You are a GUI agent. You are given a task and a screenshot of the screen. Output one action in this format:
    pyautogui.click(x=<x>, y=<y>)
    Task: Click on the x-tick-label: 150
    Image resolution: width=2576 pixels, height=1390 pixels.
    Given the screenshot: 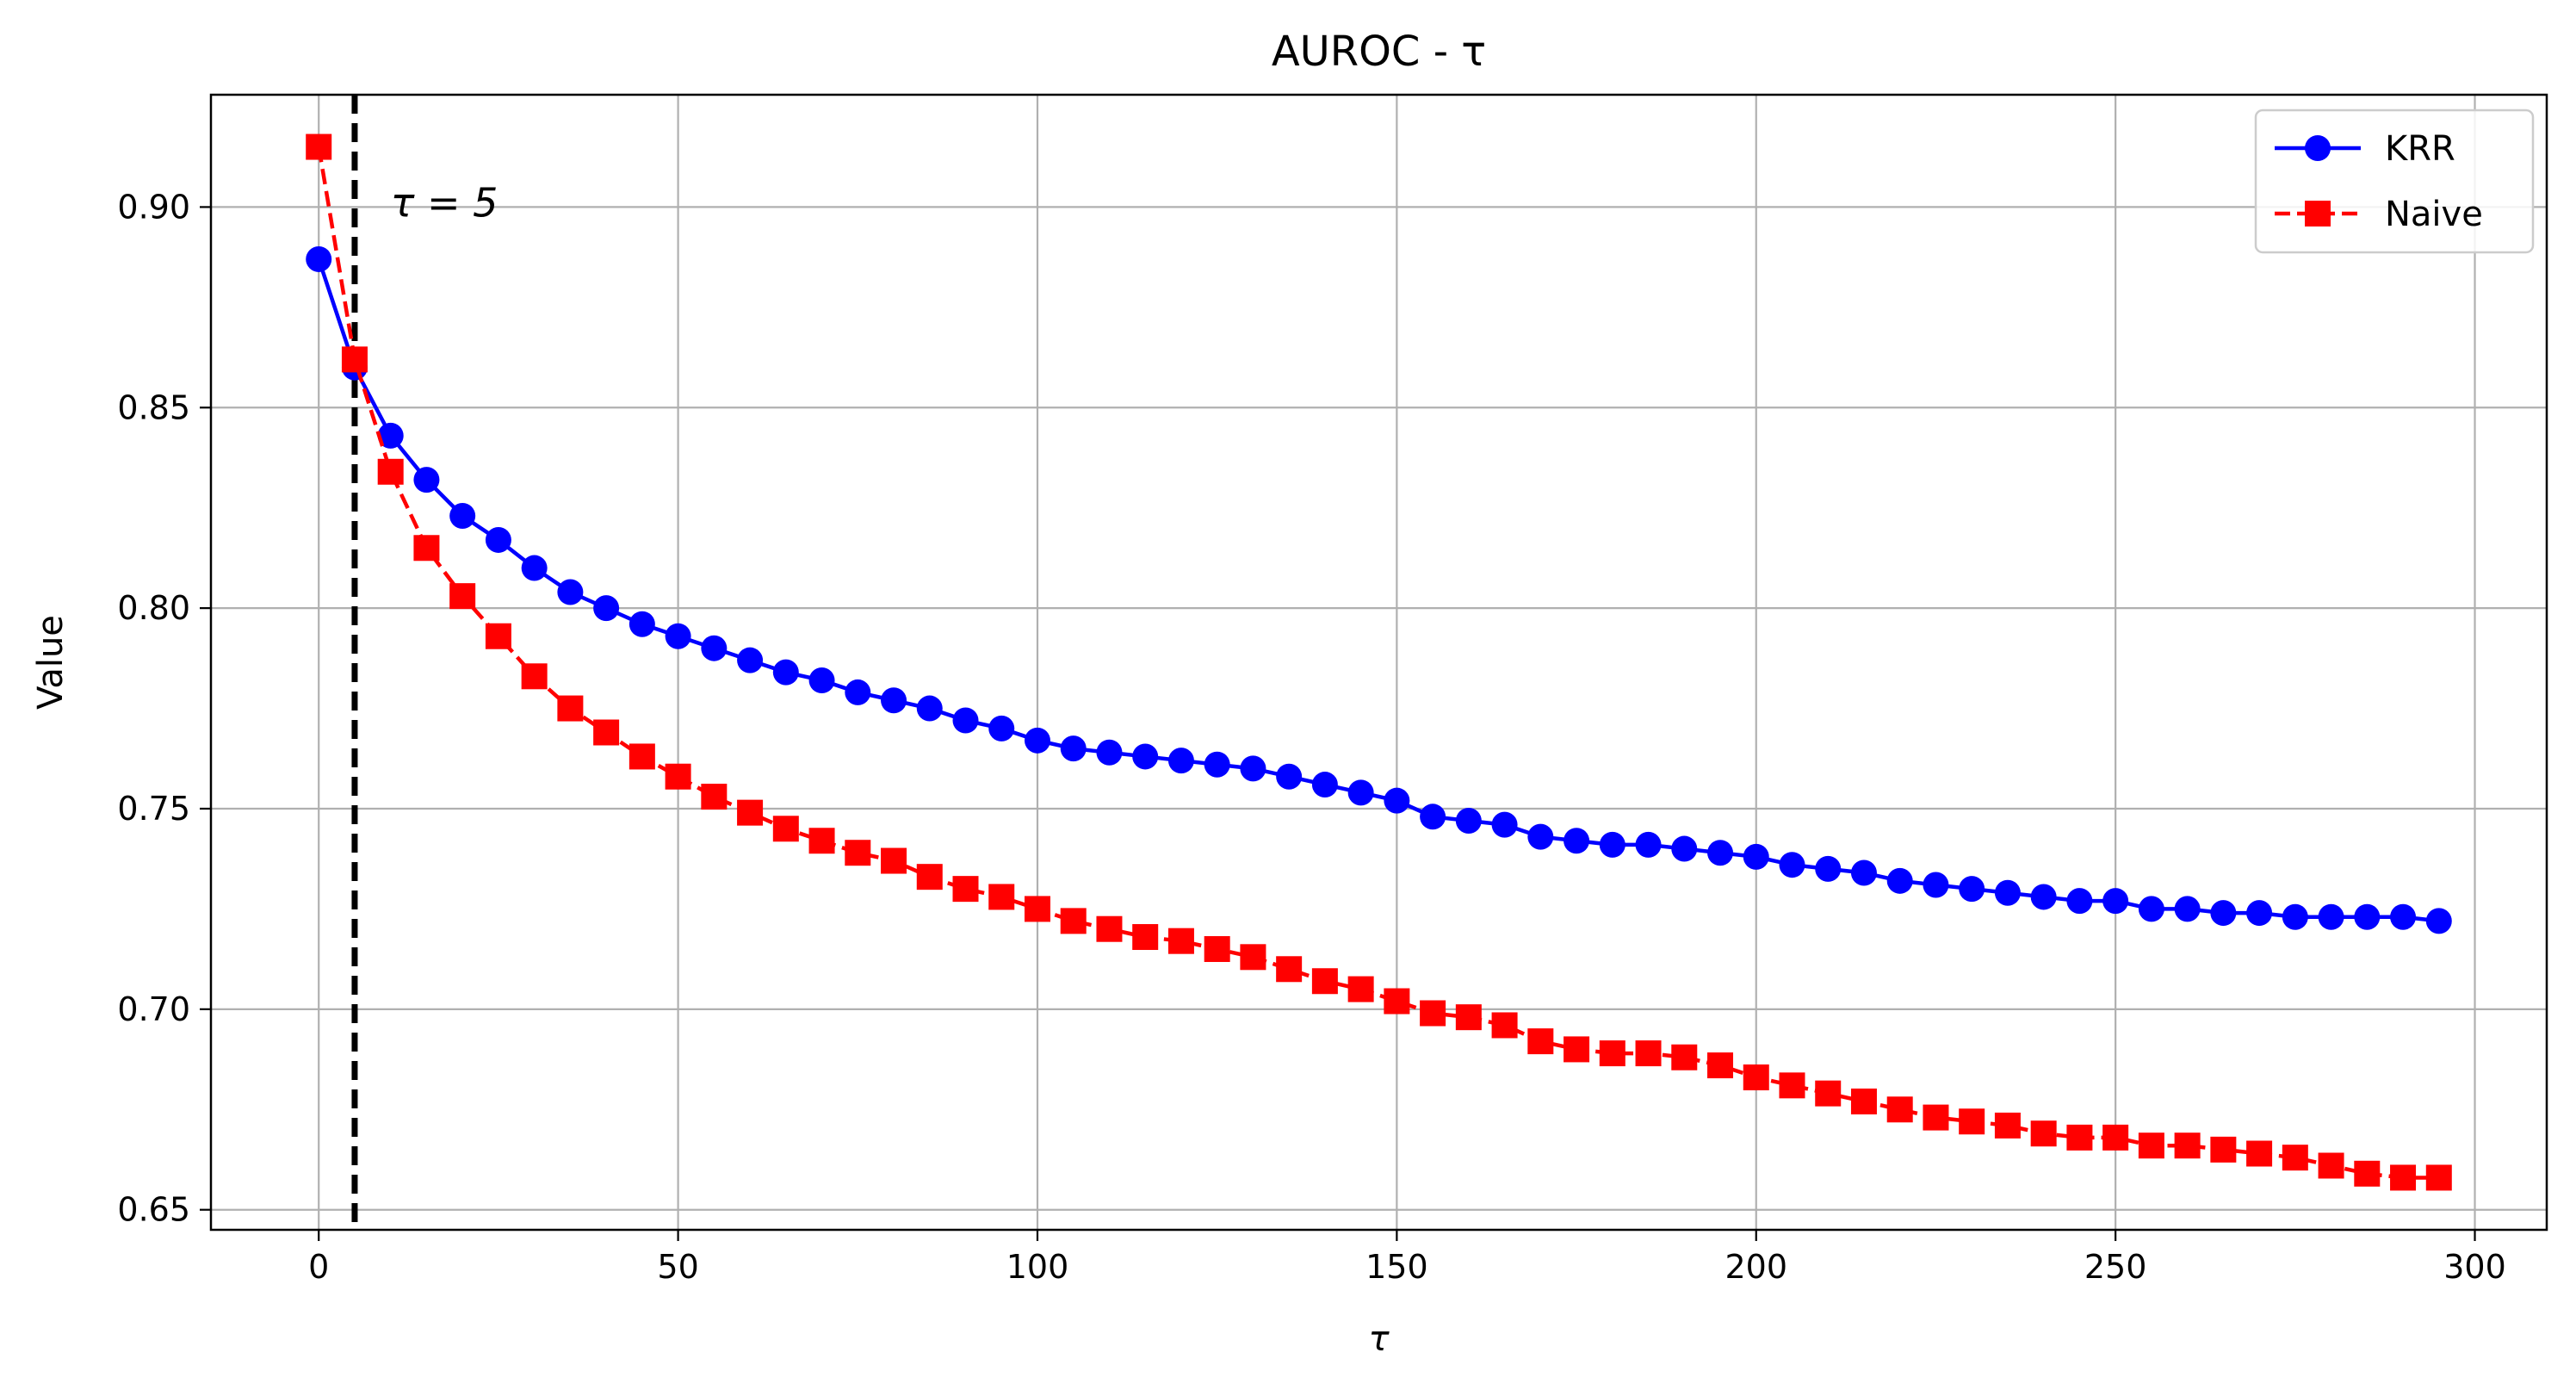 What is the action you would take?
    pyautogui.click(x=1397, y=1267)
    